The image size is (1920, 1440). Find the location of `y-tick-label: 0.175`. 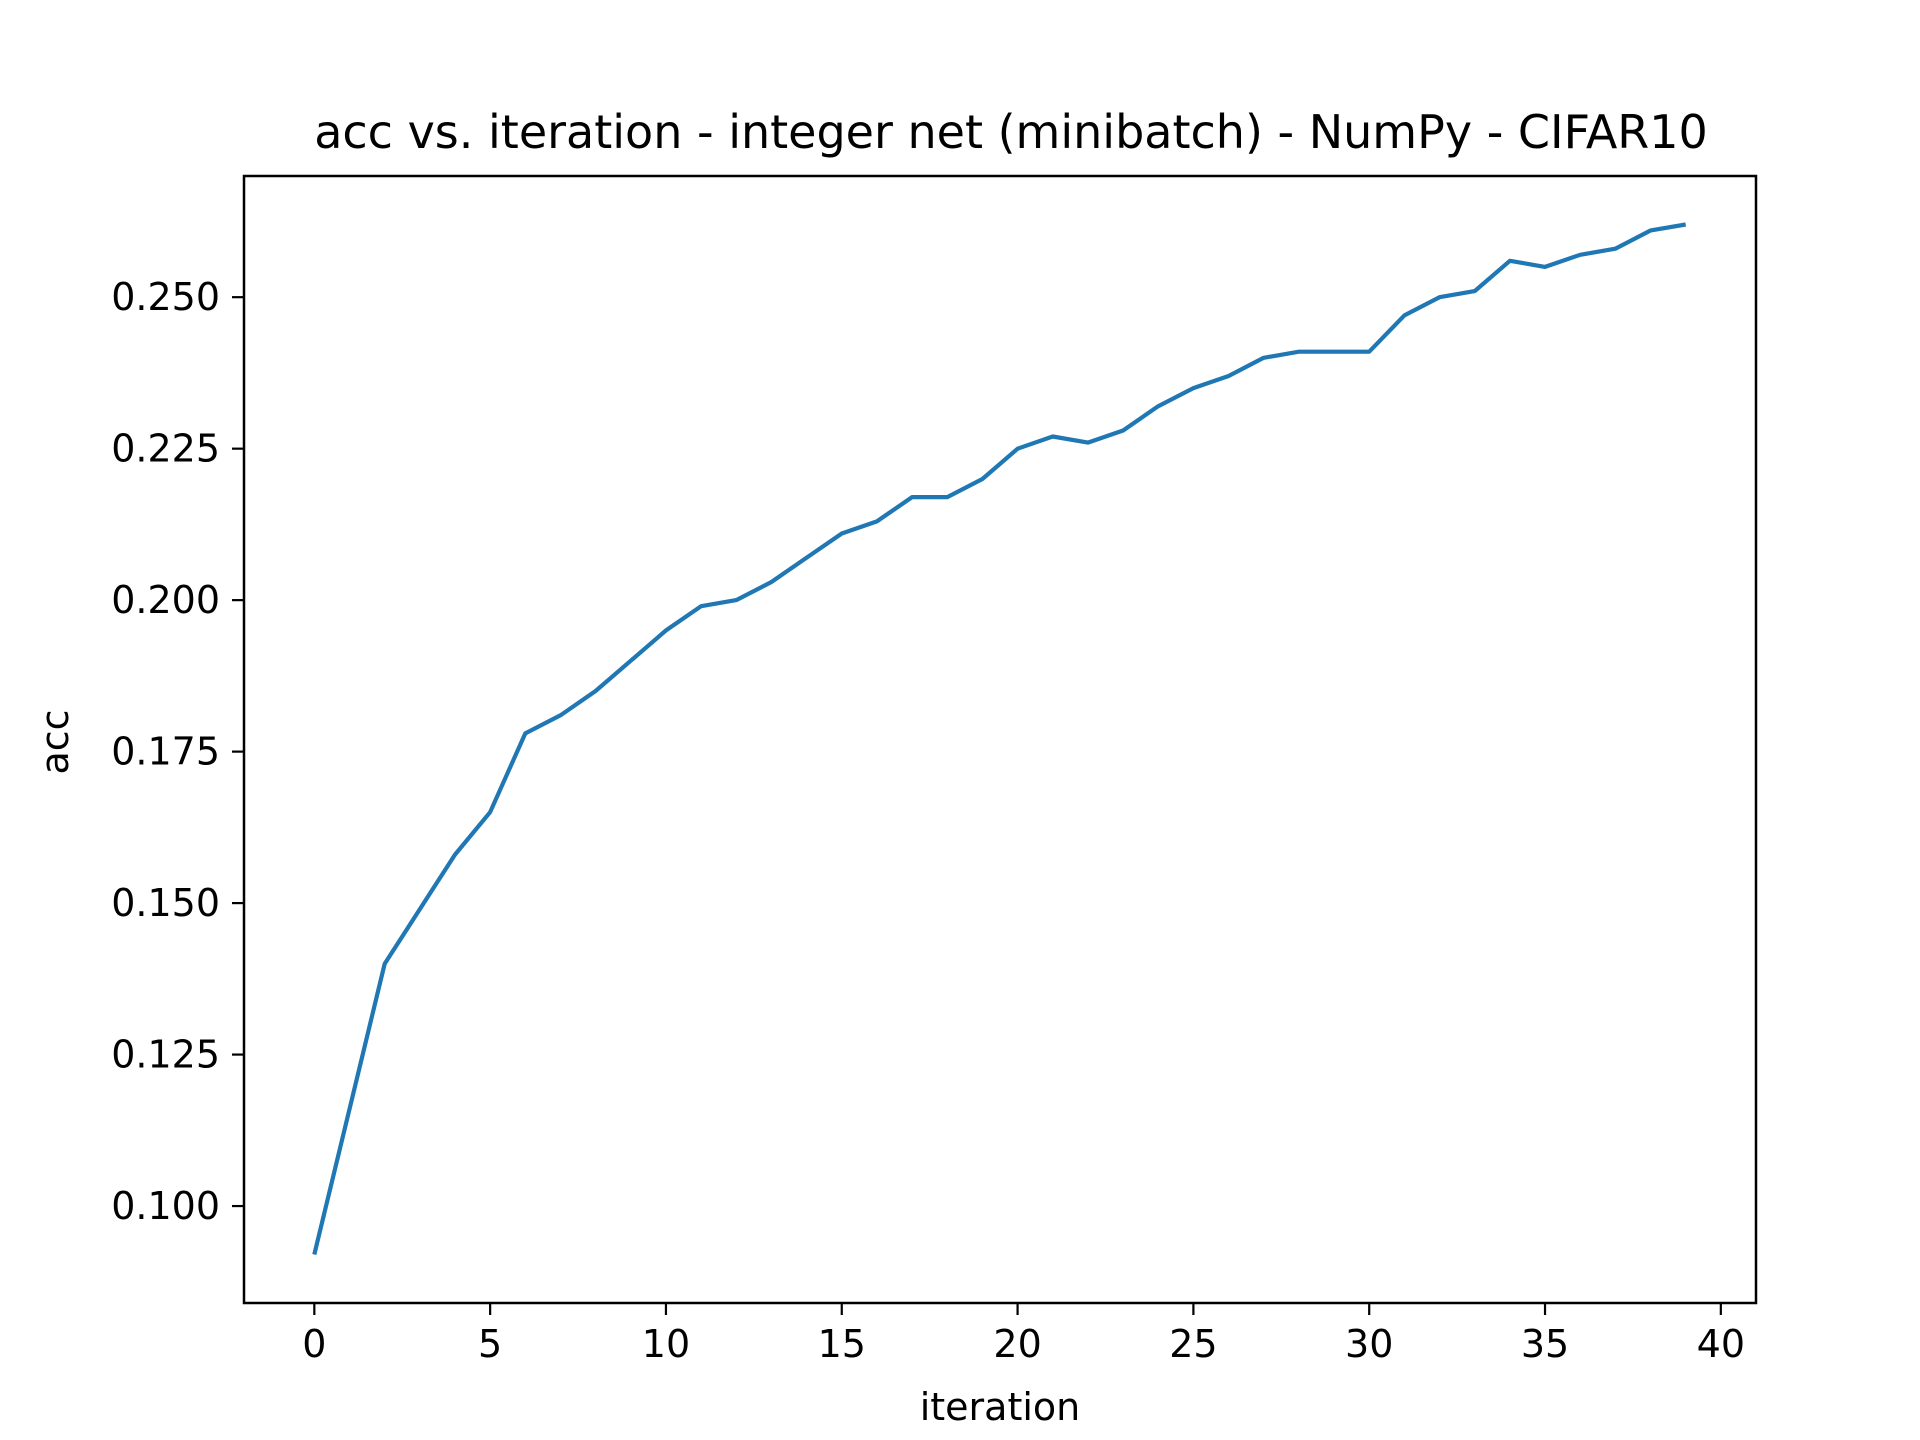

y-tick-label: 0.175 is located at coordinates (165, 752).